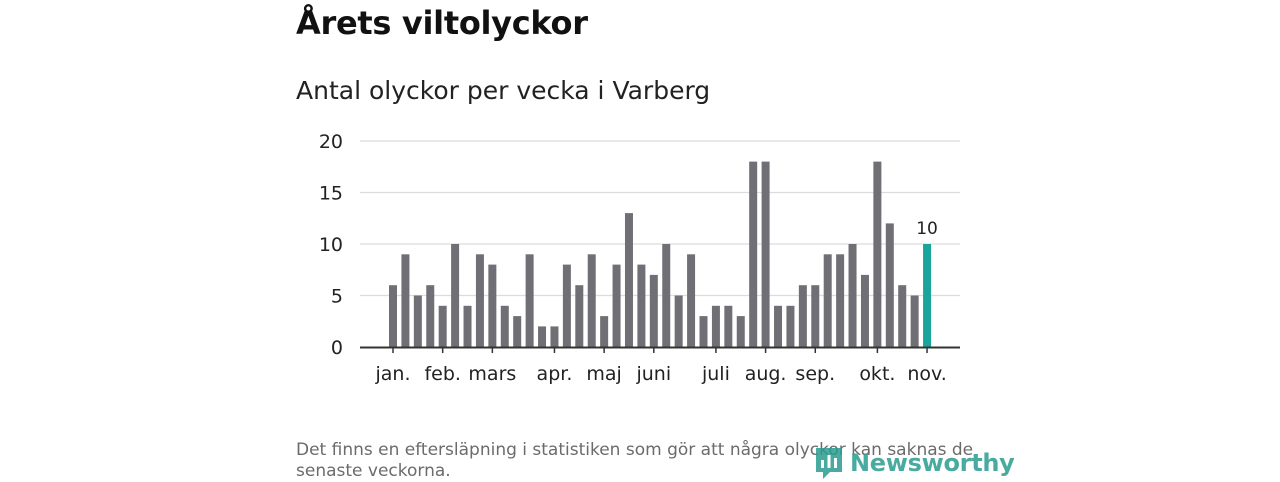 This screenshot has width=1280, height=482. I want to click on x-tick-label: mars, so click(492, 374).